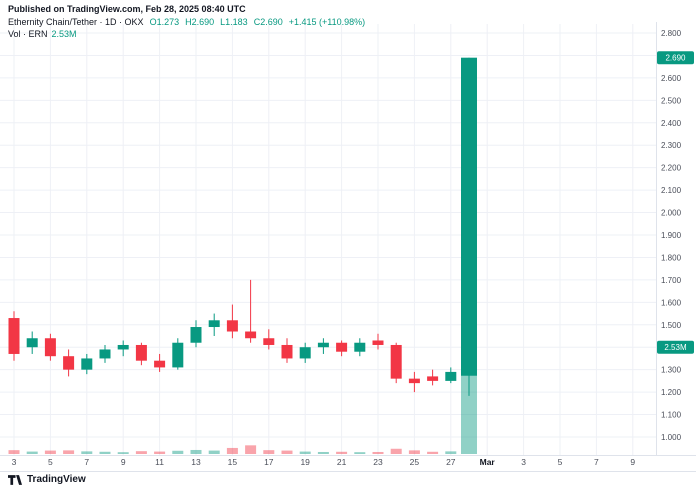  Describe the element at coordinates (671, 213) in the screenshot. I see `price-tick-label: 2.000` at that location.